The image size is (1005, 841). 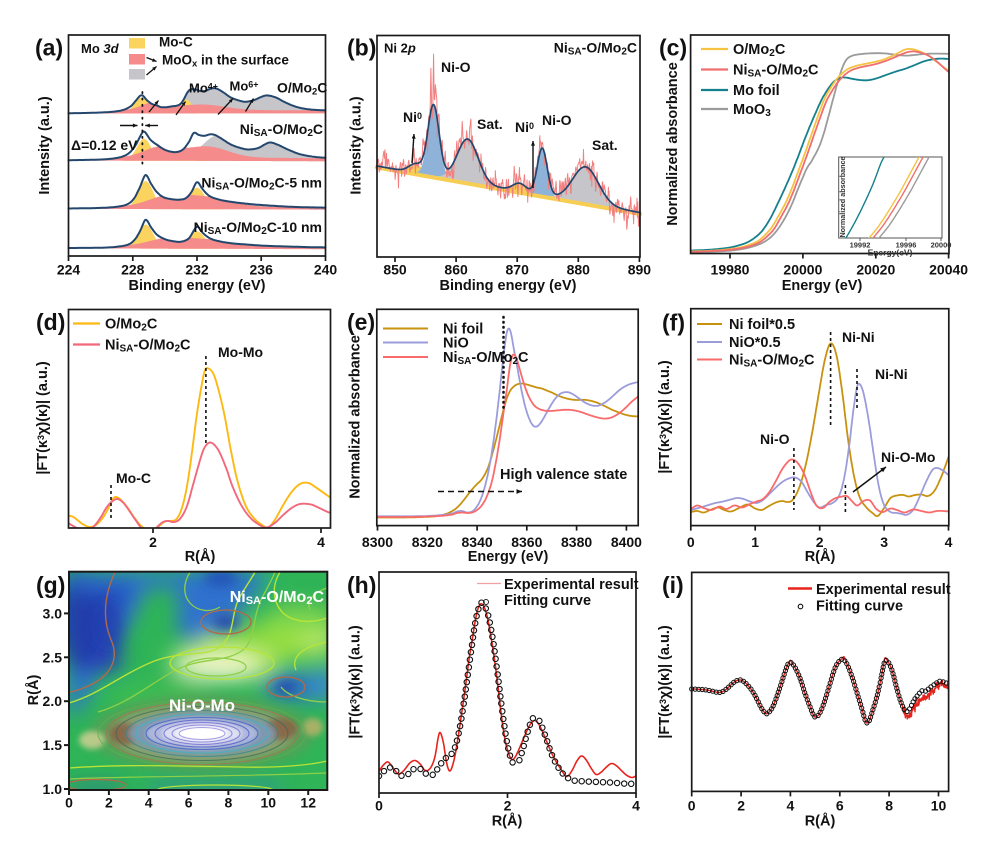 I want to click on svg-text: (c), so click(x=673, y=48).